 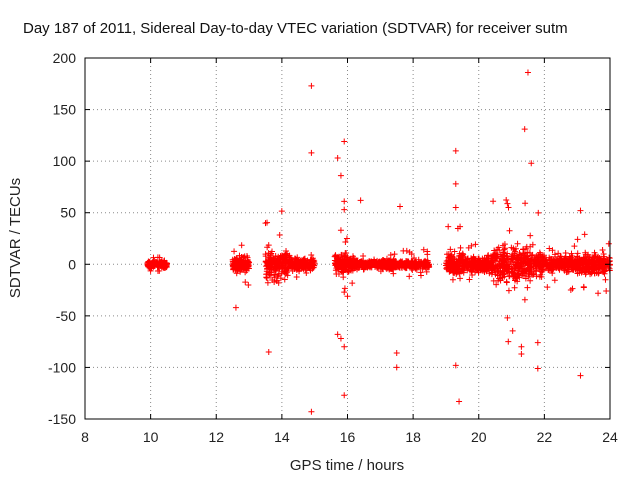 What do you see at coordinates (347, 465) in the screenshot?
I see `x-axis-title: GPS time / hours` at bounding box center [347, 465].